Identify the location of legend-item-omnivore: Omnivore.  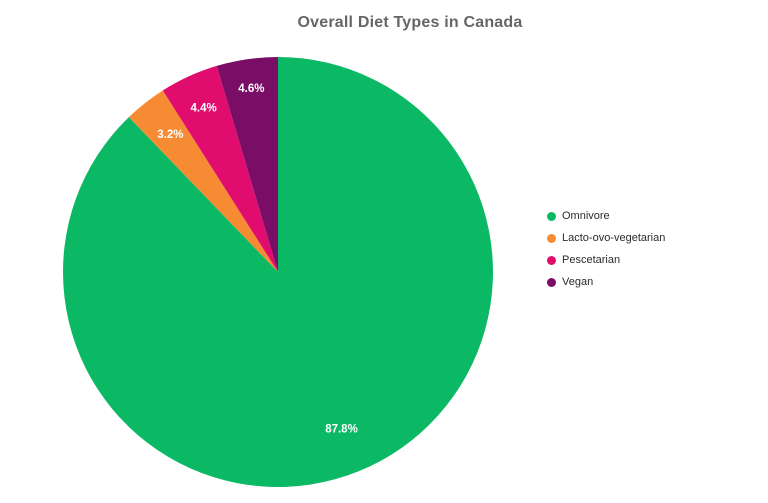
(606, 216).